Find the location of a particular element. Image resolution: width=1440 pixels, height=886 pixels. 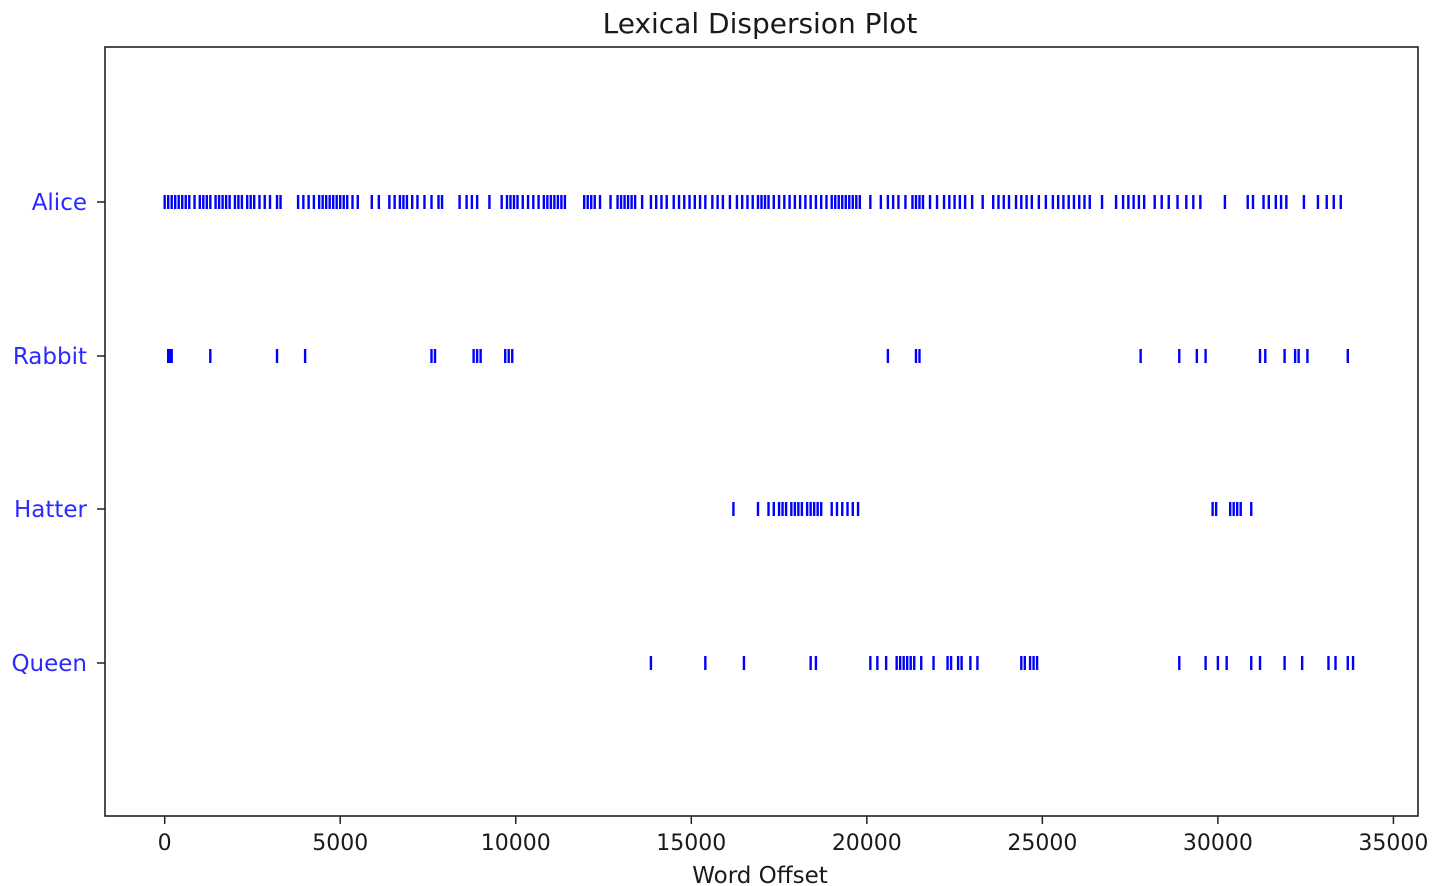

chart-title: Lexical Dispersion Plot is located at coordinates (760, 23).